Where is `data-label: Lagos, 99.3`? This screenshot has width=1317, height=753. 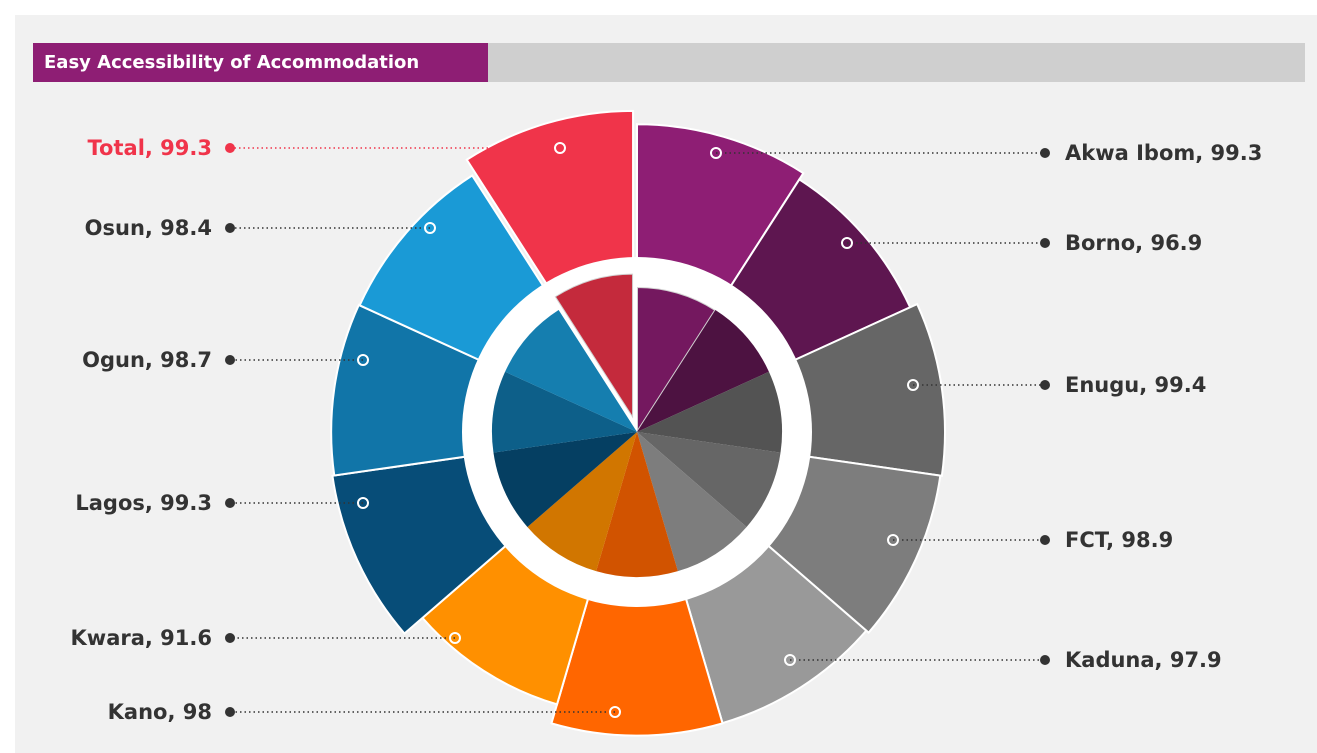
data-label: Lagos, 99.3 is located at coordinates (143, 503).